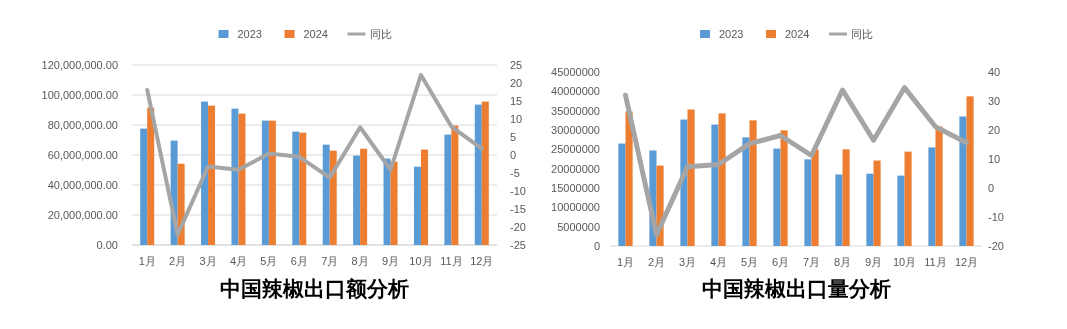 The height and width of the screenshot is (329, 1067). I want to click on y-tick-label: 35000000, so click(575, 110).